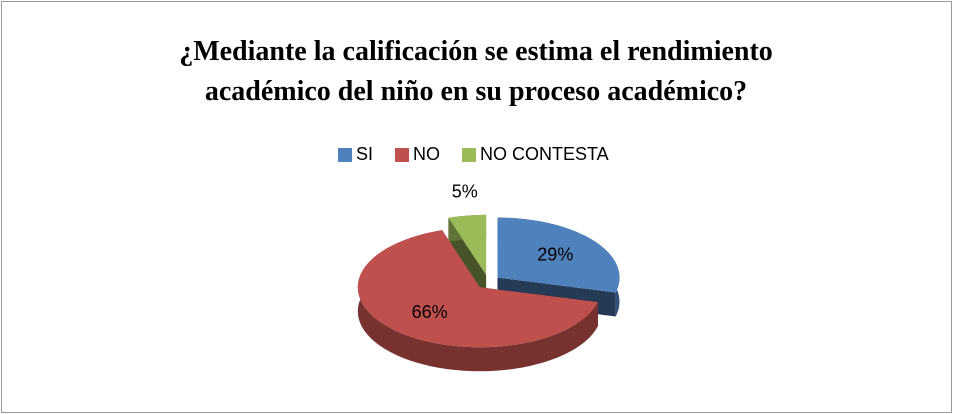 This screenshot has height=414, width=953. I want to click on data-label: 66%, so click(430, 312).